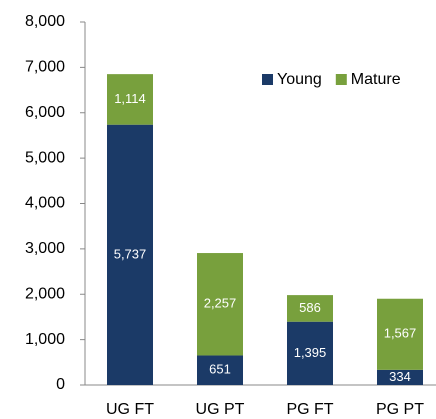 The width and height of the screenshot is (436, 419). I want to click on data-label: 1,395, so click(310, 352).